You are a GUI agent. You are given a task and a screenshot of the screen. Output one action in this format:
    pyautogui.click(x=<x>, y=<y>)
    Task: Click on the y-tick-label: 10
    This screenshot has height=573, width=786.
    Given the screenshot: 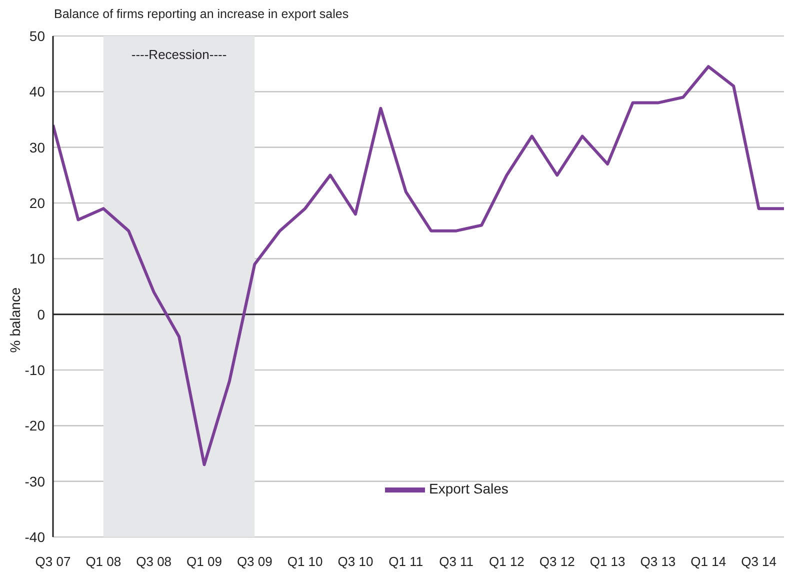 What is the action you would take?
    pyautogui.click(x=37, y=258)
    